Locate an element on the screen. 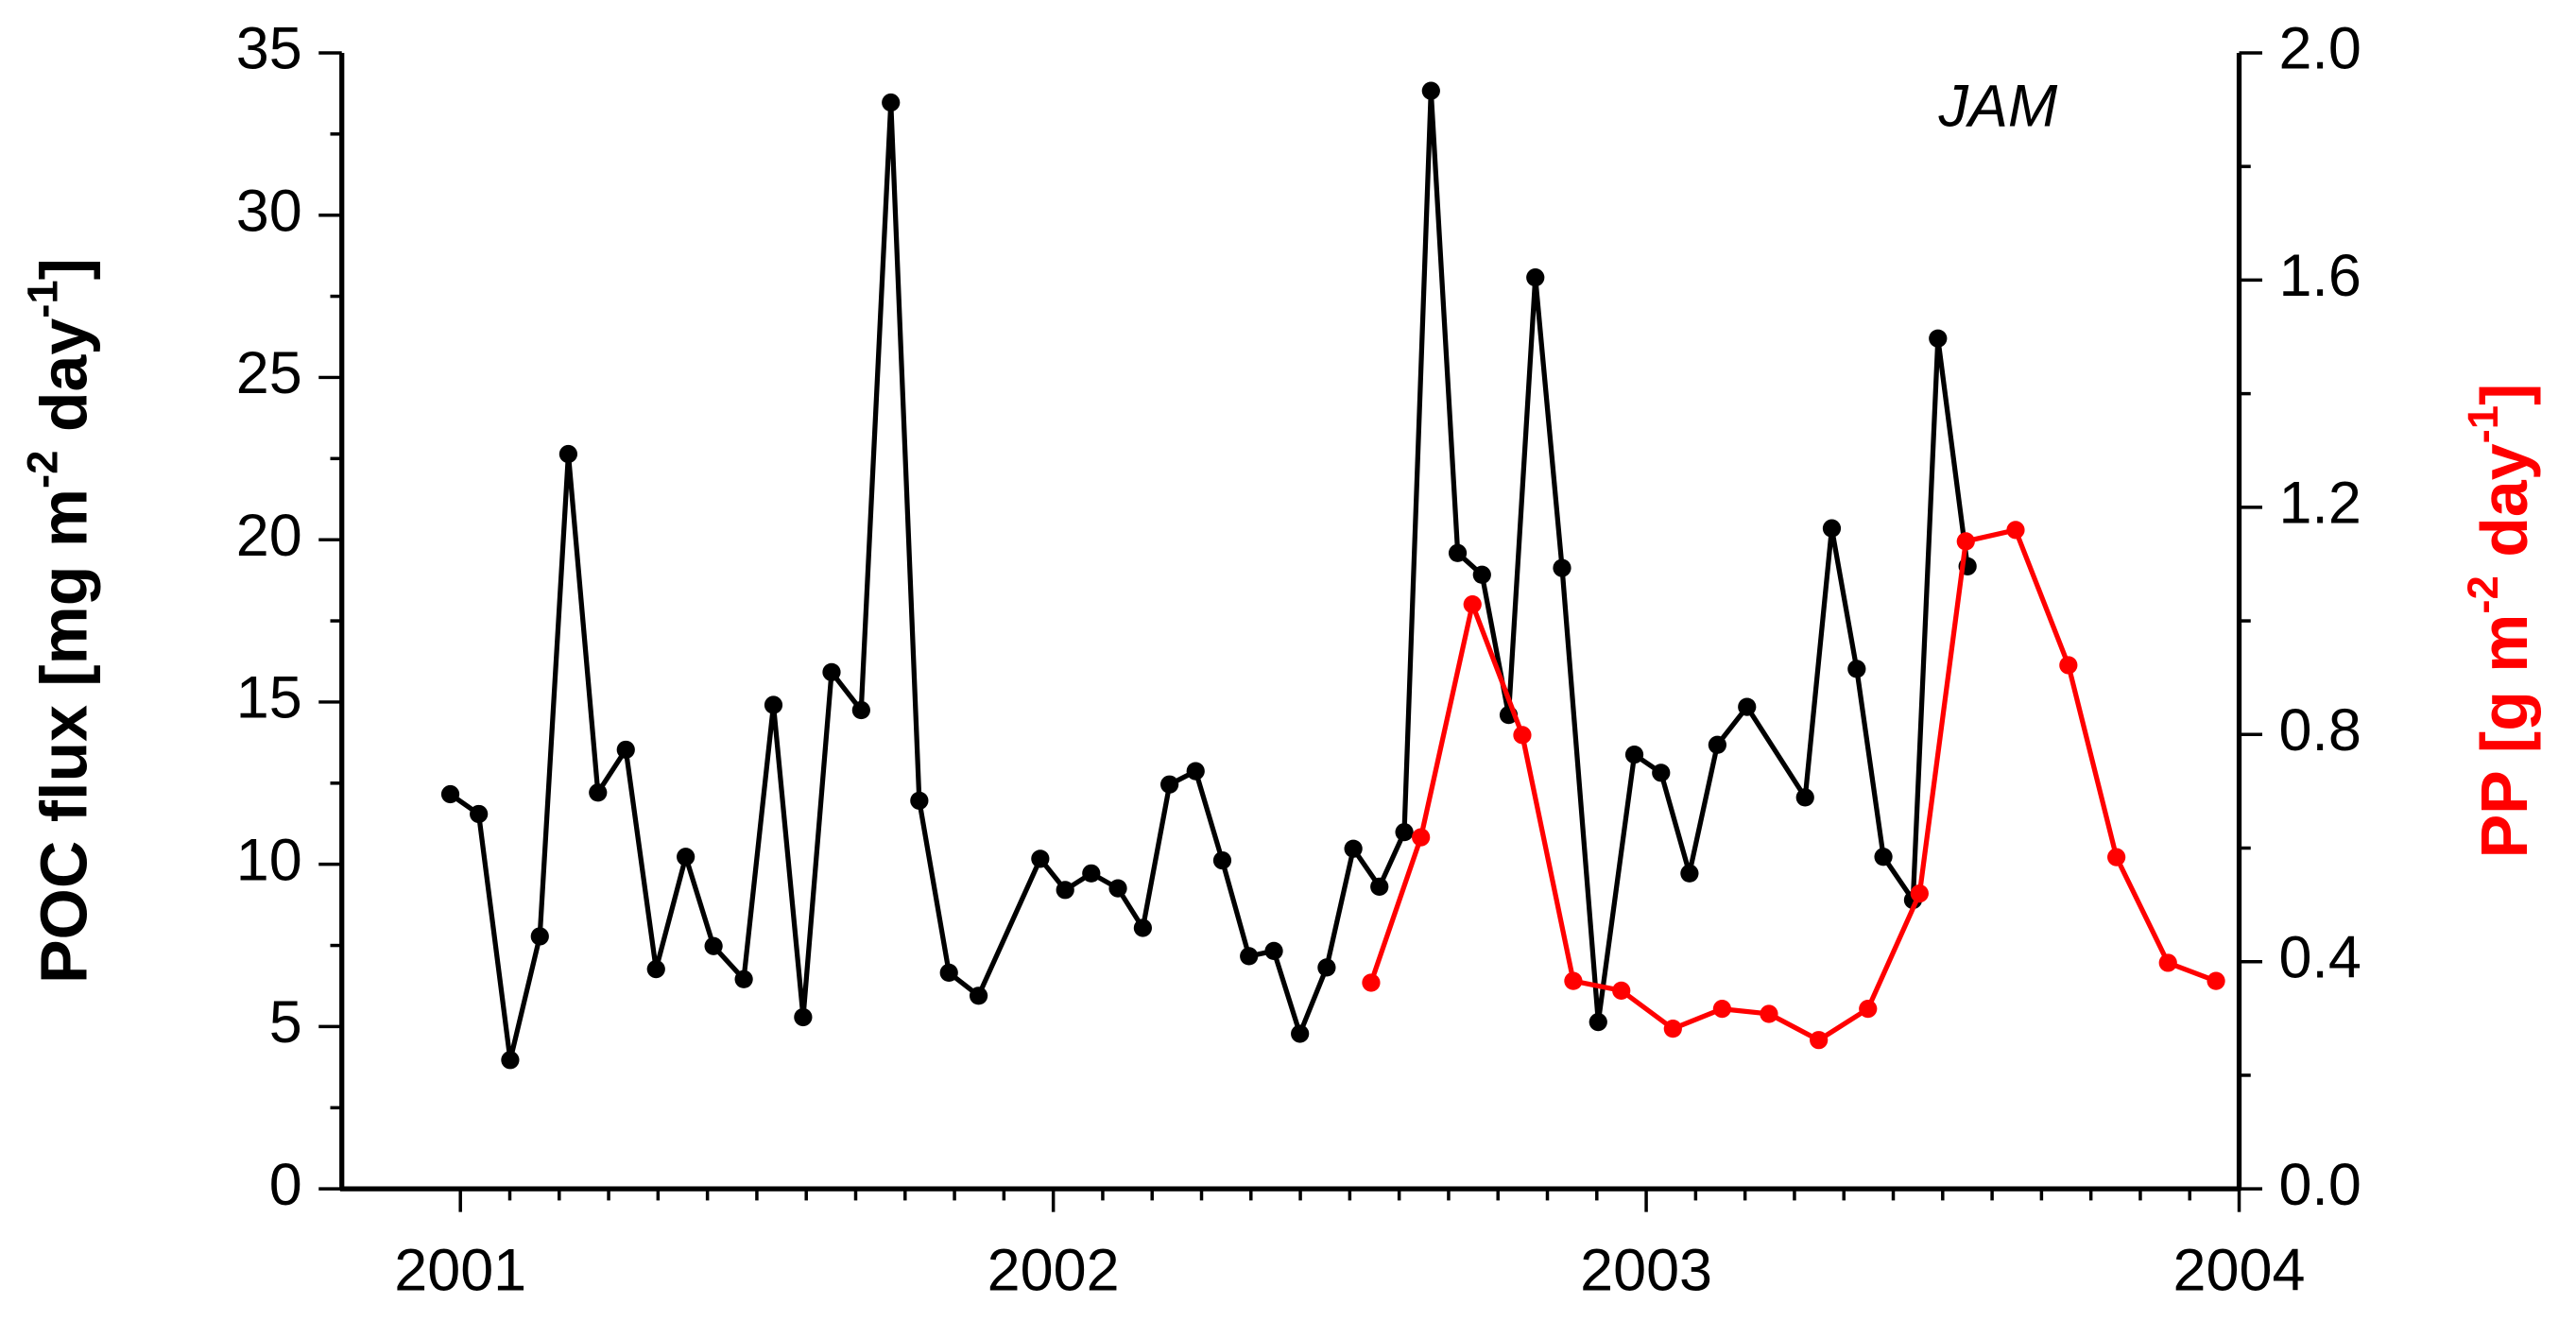 This screenshot has height=1321, width=2576. y2-tick-label: 2.0 is located at coordinates (2319, 49).